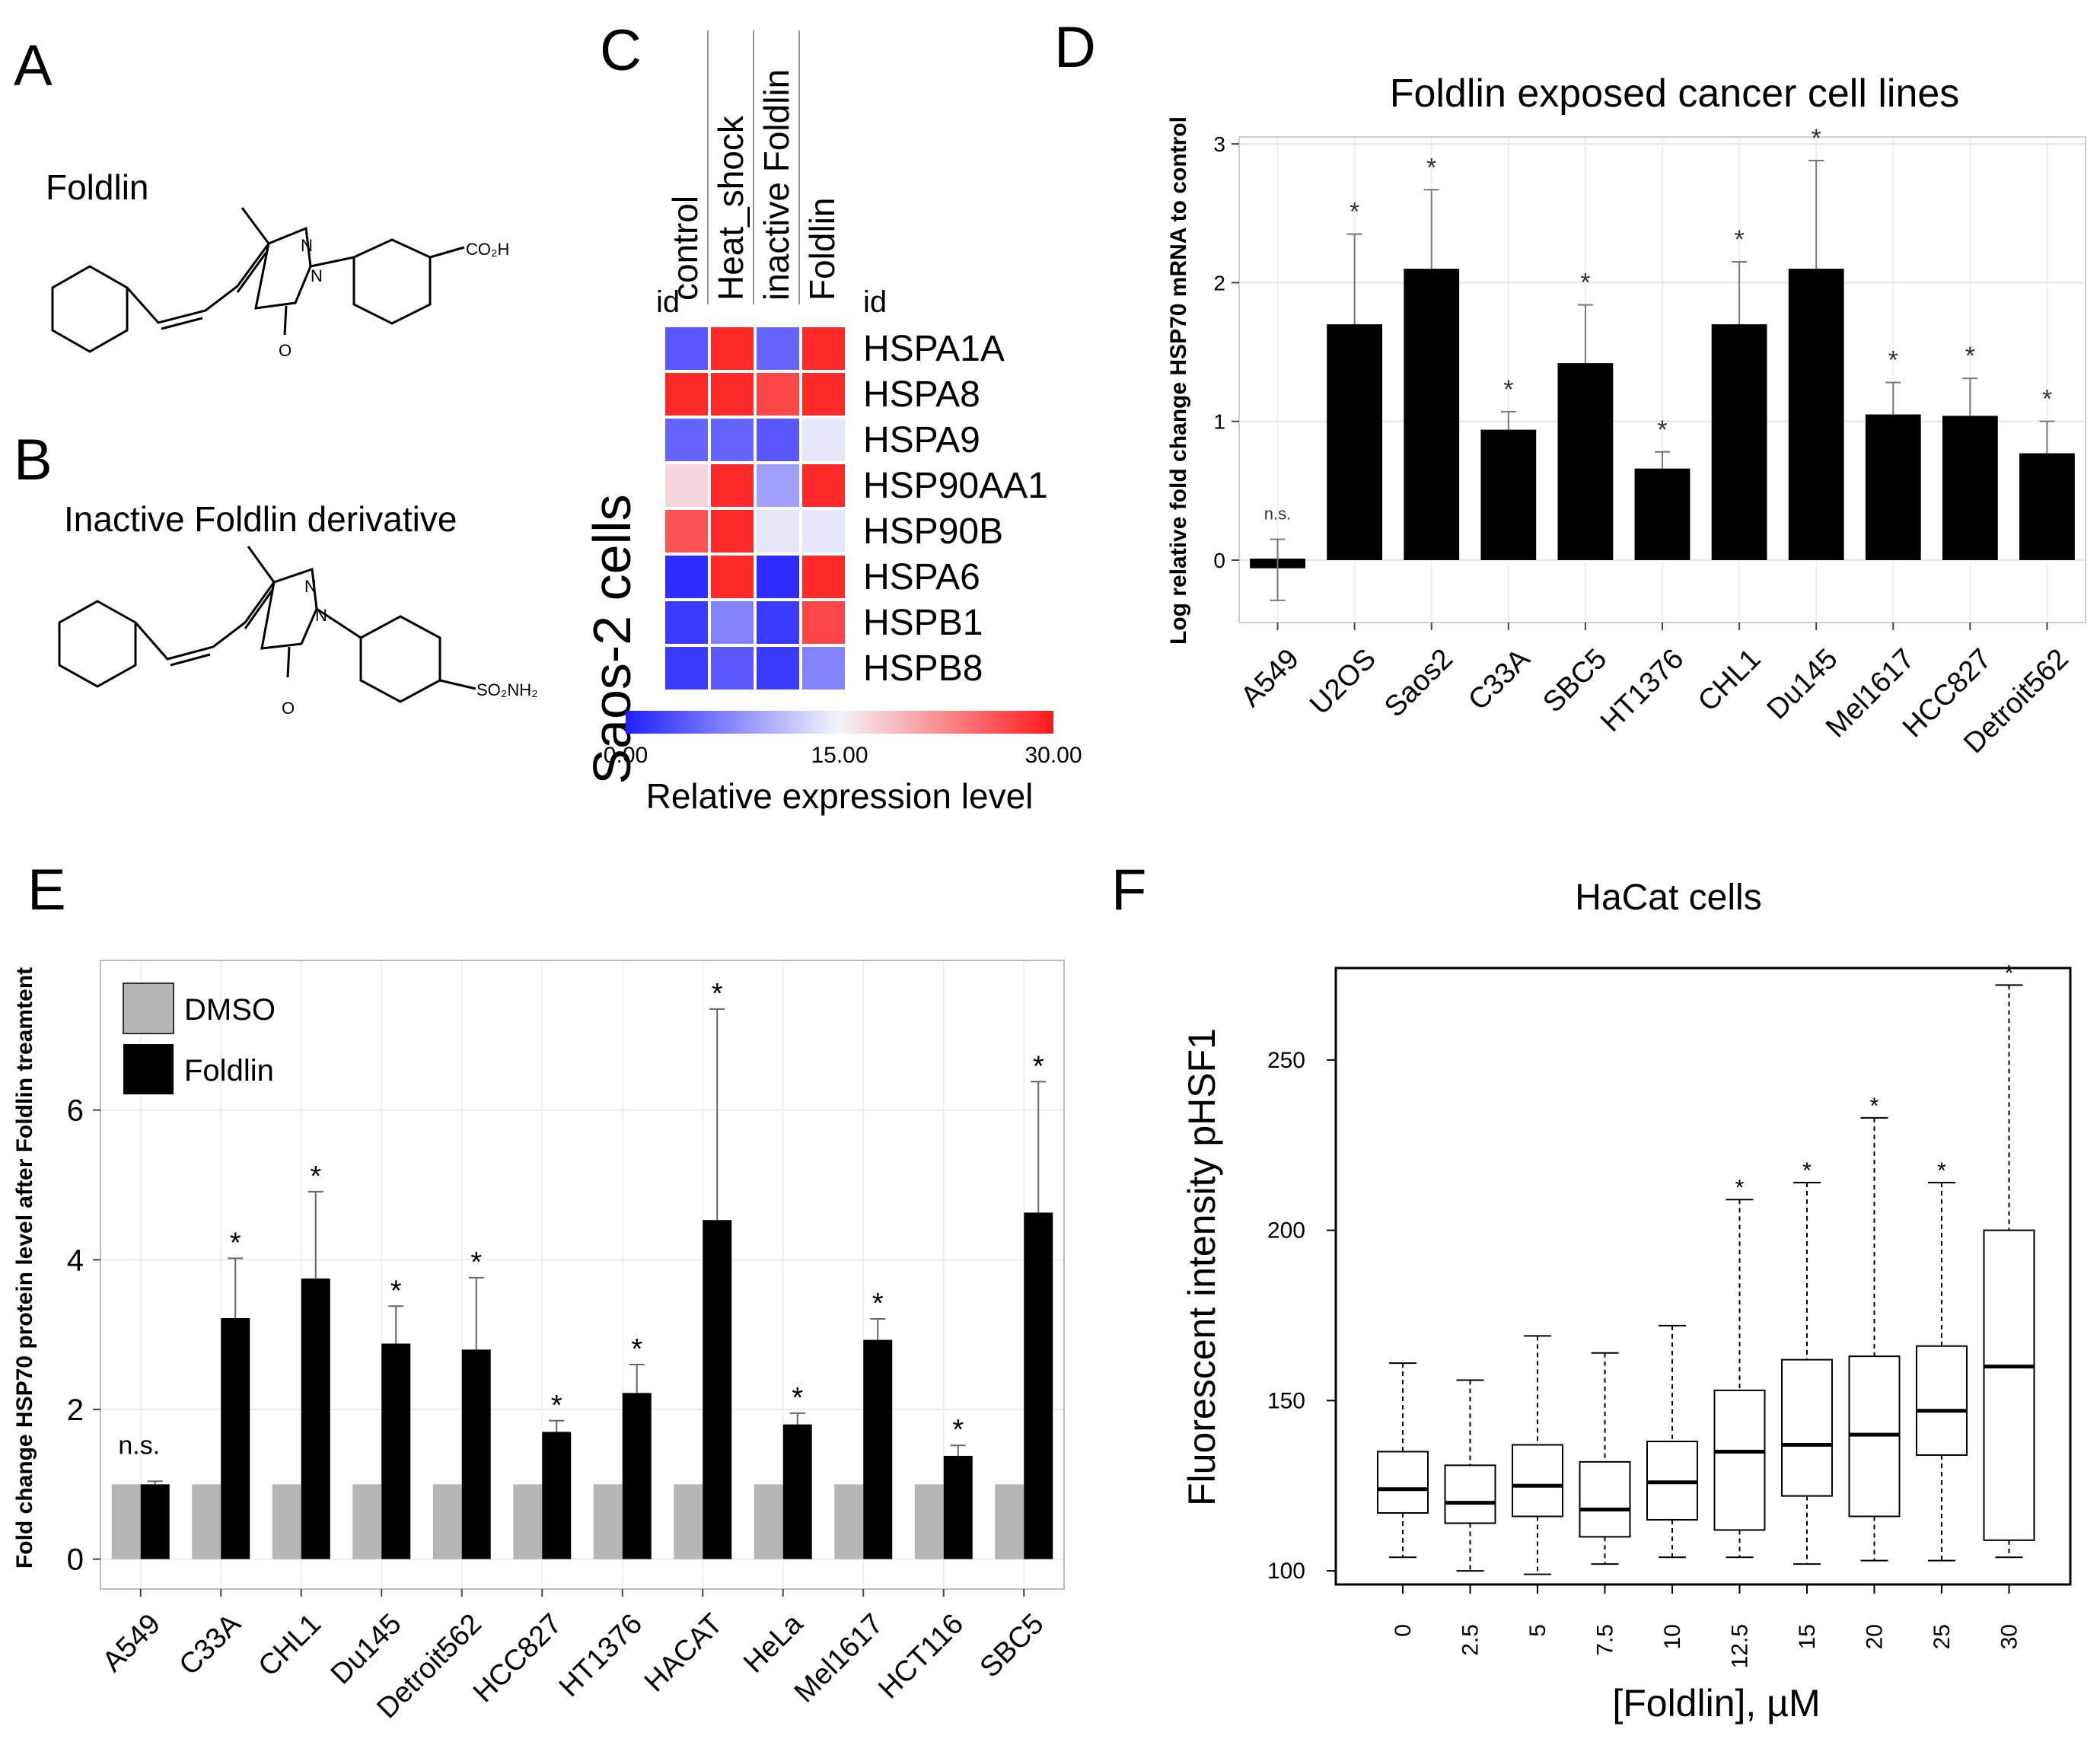 The image size is (2100, 1758). Describe the element at coordinates (1403, 1630) in the screenshot. I see `x-tick-label: 0` at that location.